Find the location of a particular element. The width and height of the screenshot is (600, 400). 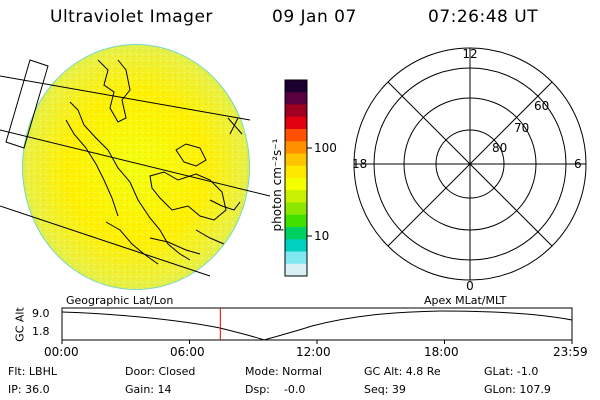

polar-lat-80: 80 is located at coordinates (499, 148).